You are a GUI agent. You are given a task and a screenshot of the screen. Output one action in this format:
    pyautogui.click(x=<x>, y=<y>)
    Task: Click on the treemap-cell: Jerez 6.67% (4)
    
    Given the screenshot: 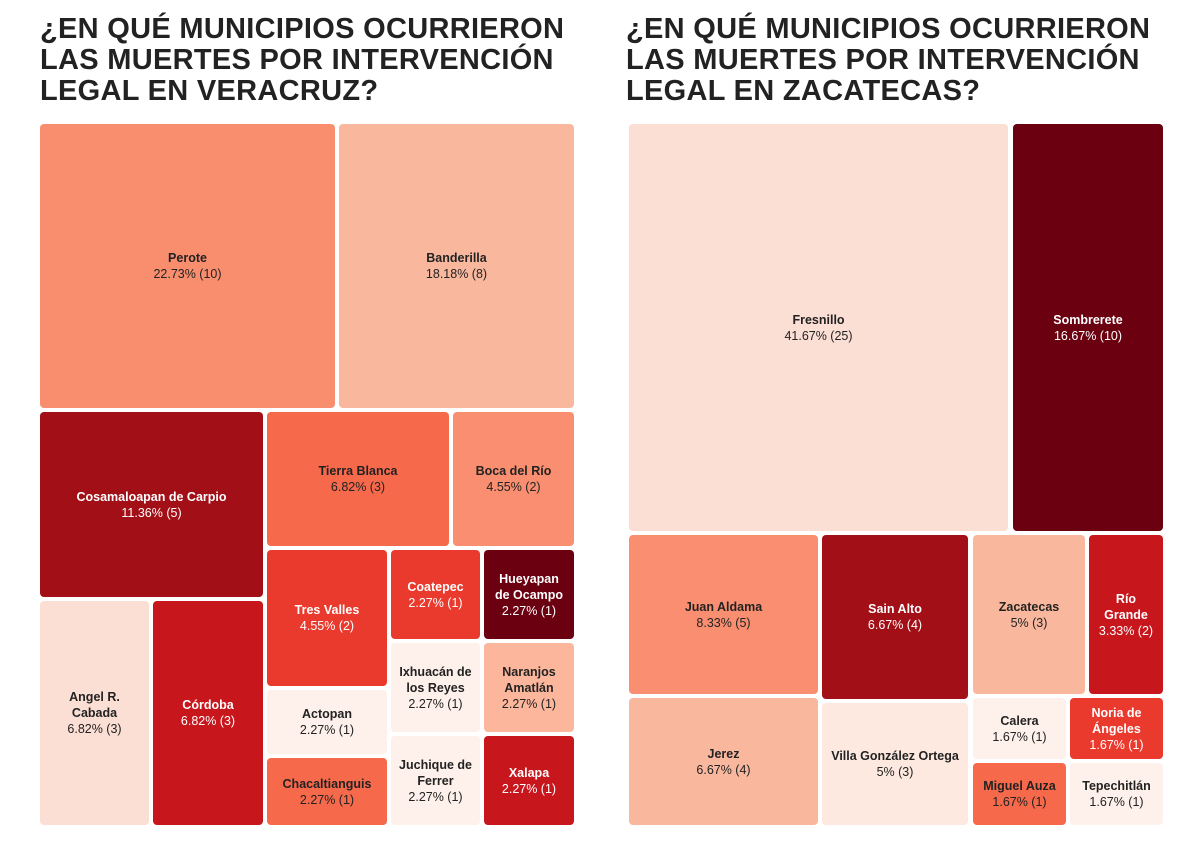 What is the action you would take?
    pyautogui.click(x=723, y=761)
    